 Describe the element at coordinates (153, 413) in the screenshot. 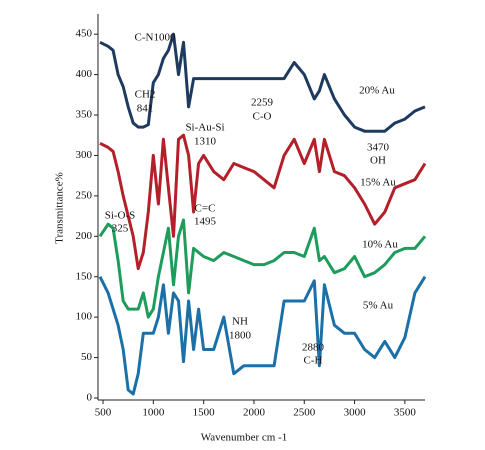

I see `x-tick-label: 1000` at that location.